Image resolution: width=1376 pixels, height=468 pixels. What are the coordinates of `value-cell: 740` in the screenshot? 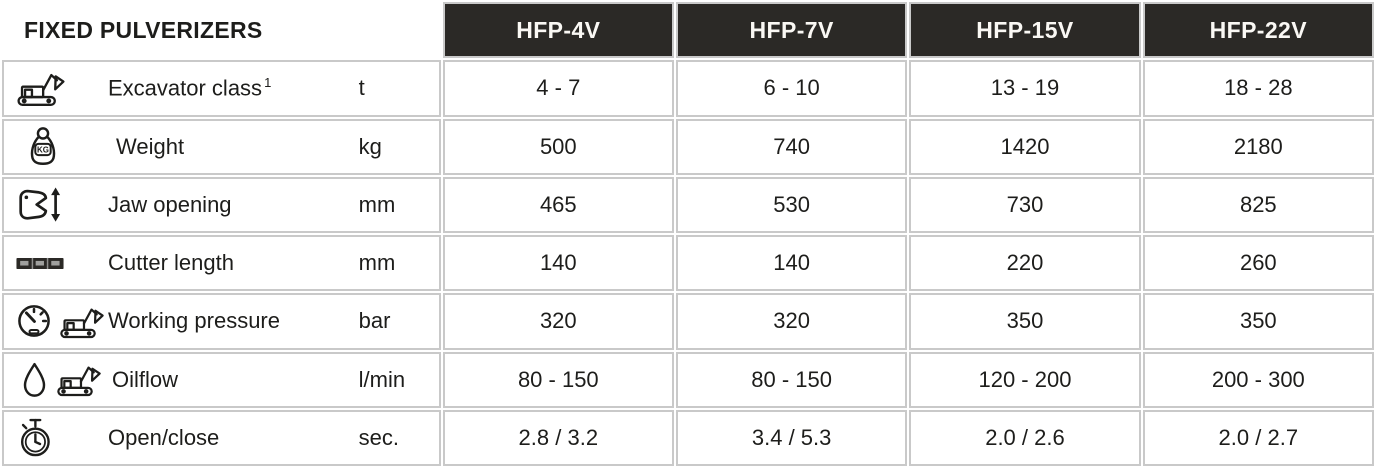 It's located at (791, 146).